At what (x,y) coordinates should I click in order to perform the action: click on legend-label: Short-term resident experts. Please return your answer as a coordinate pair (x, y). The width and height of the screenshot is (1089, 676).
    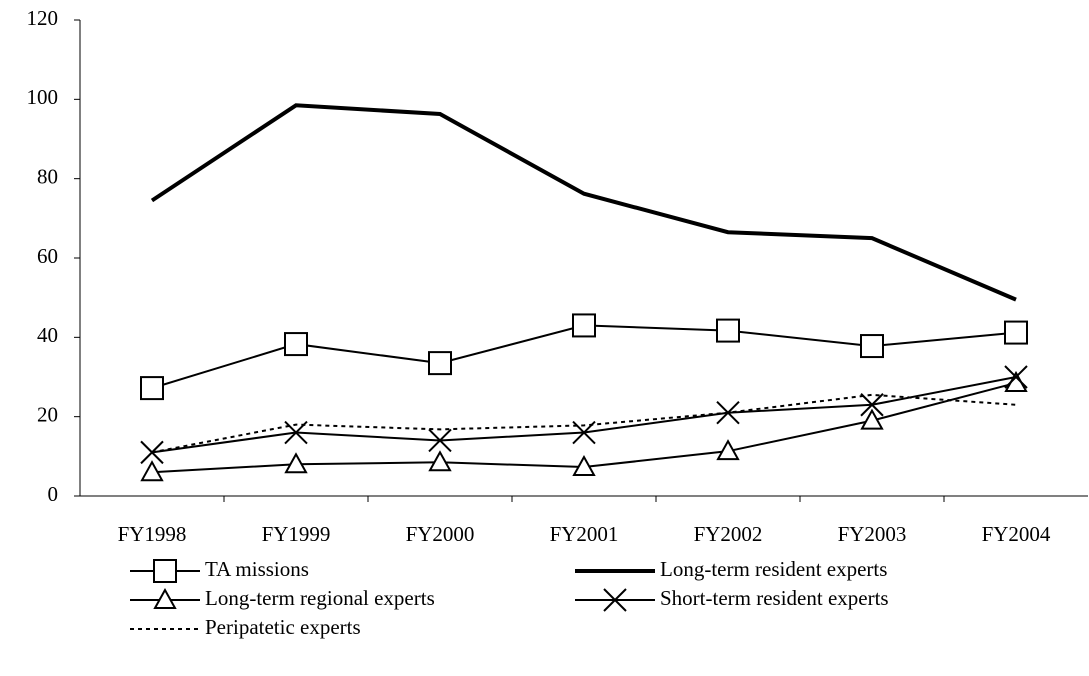
    Looking at the image, I should click on (774, 598).